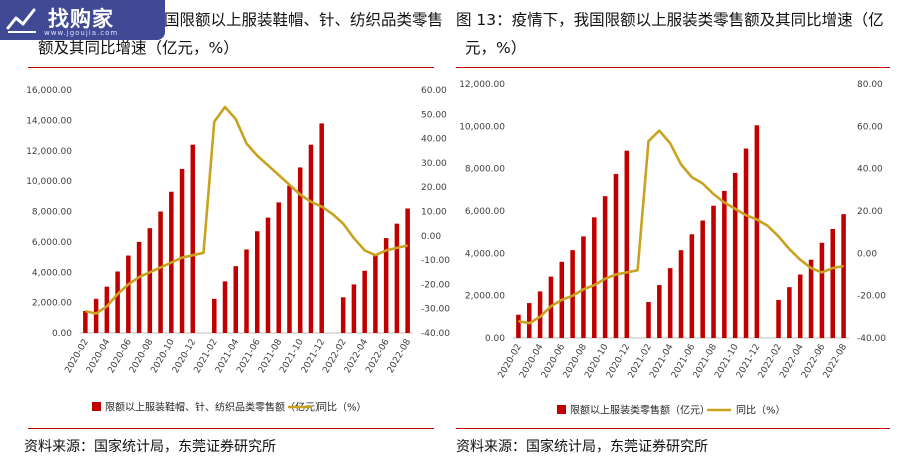 This screenshot has width=911, height=461. I want to click on right-y-right-tick-label: 0.00, so click(867, 254).